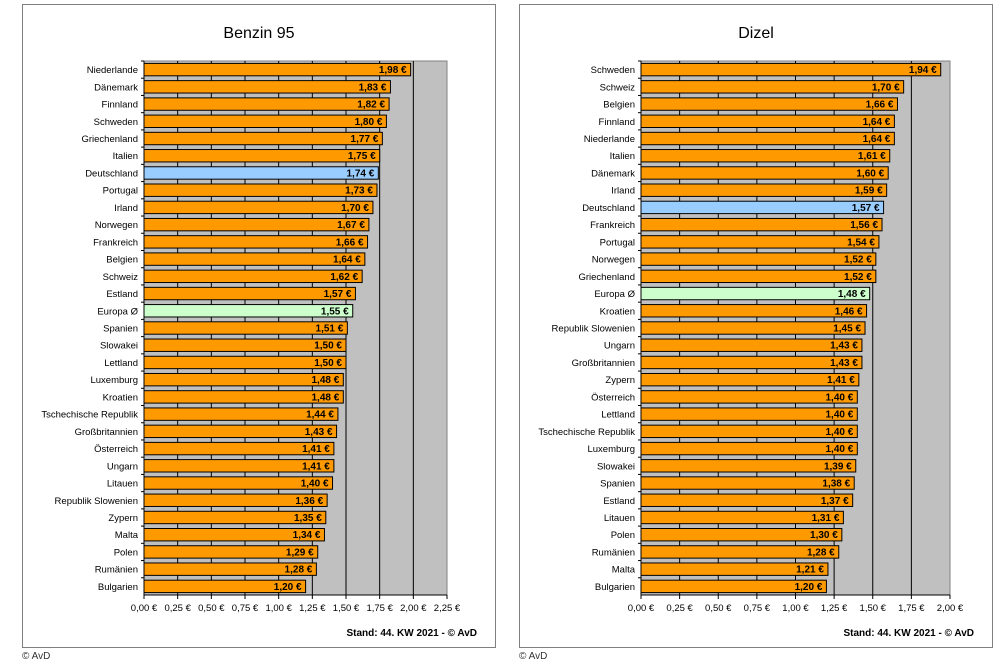  I want to click on x-tick-label: 2,25 €, so click(447, 608).